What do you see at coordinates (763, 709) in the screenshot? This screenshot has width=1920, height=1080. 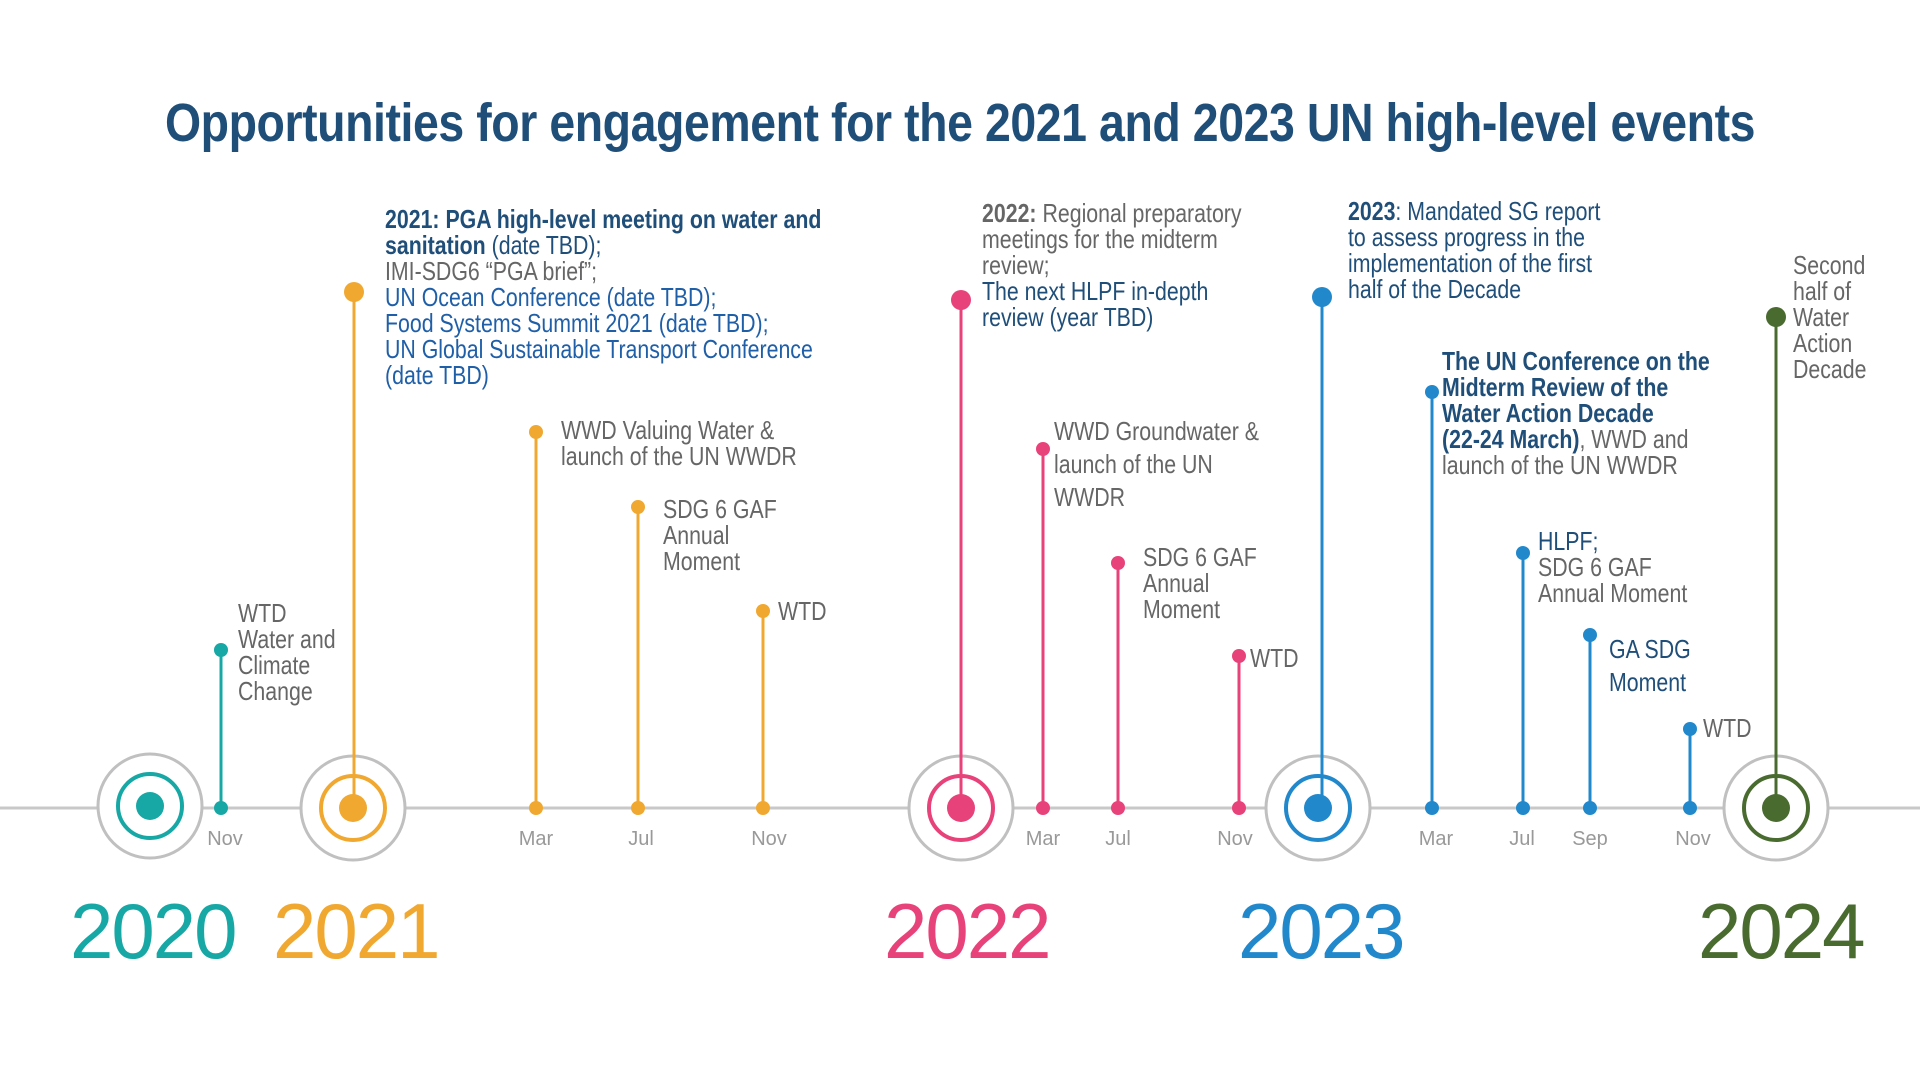 I see `stem-wtd-2021` at bounding box center [763, 709].